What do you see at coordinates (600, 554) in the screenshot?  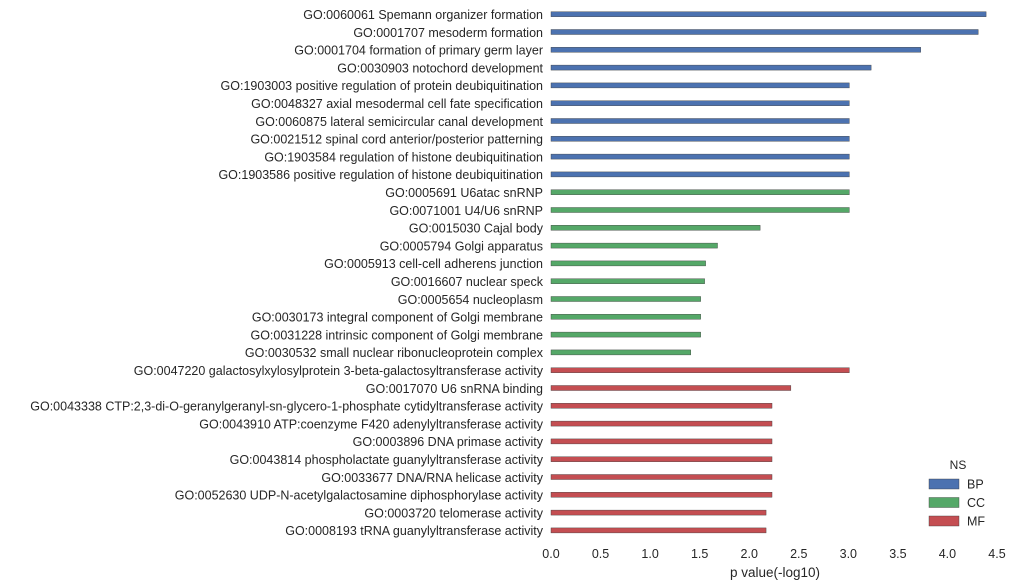 I see `x-tick-label: 0.5` at bounding box center [600, 554].